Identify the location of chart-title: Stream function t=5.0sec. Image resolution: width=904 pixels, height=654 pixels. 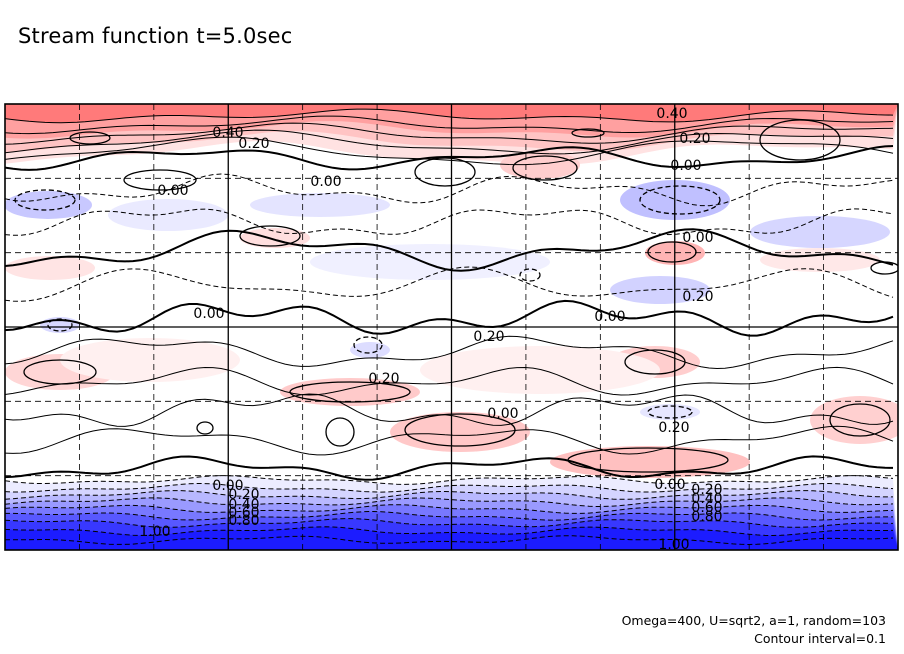
(155, 36).